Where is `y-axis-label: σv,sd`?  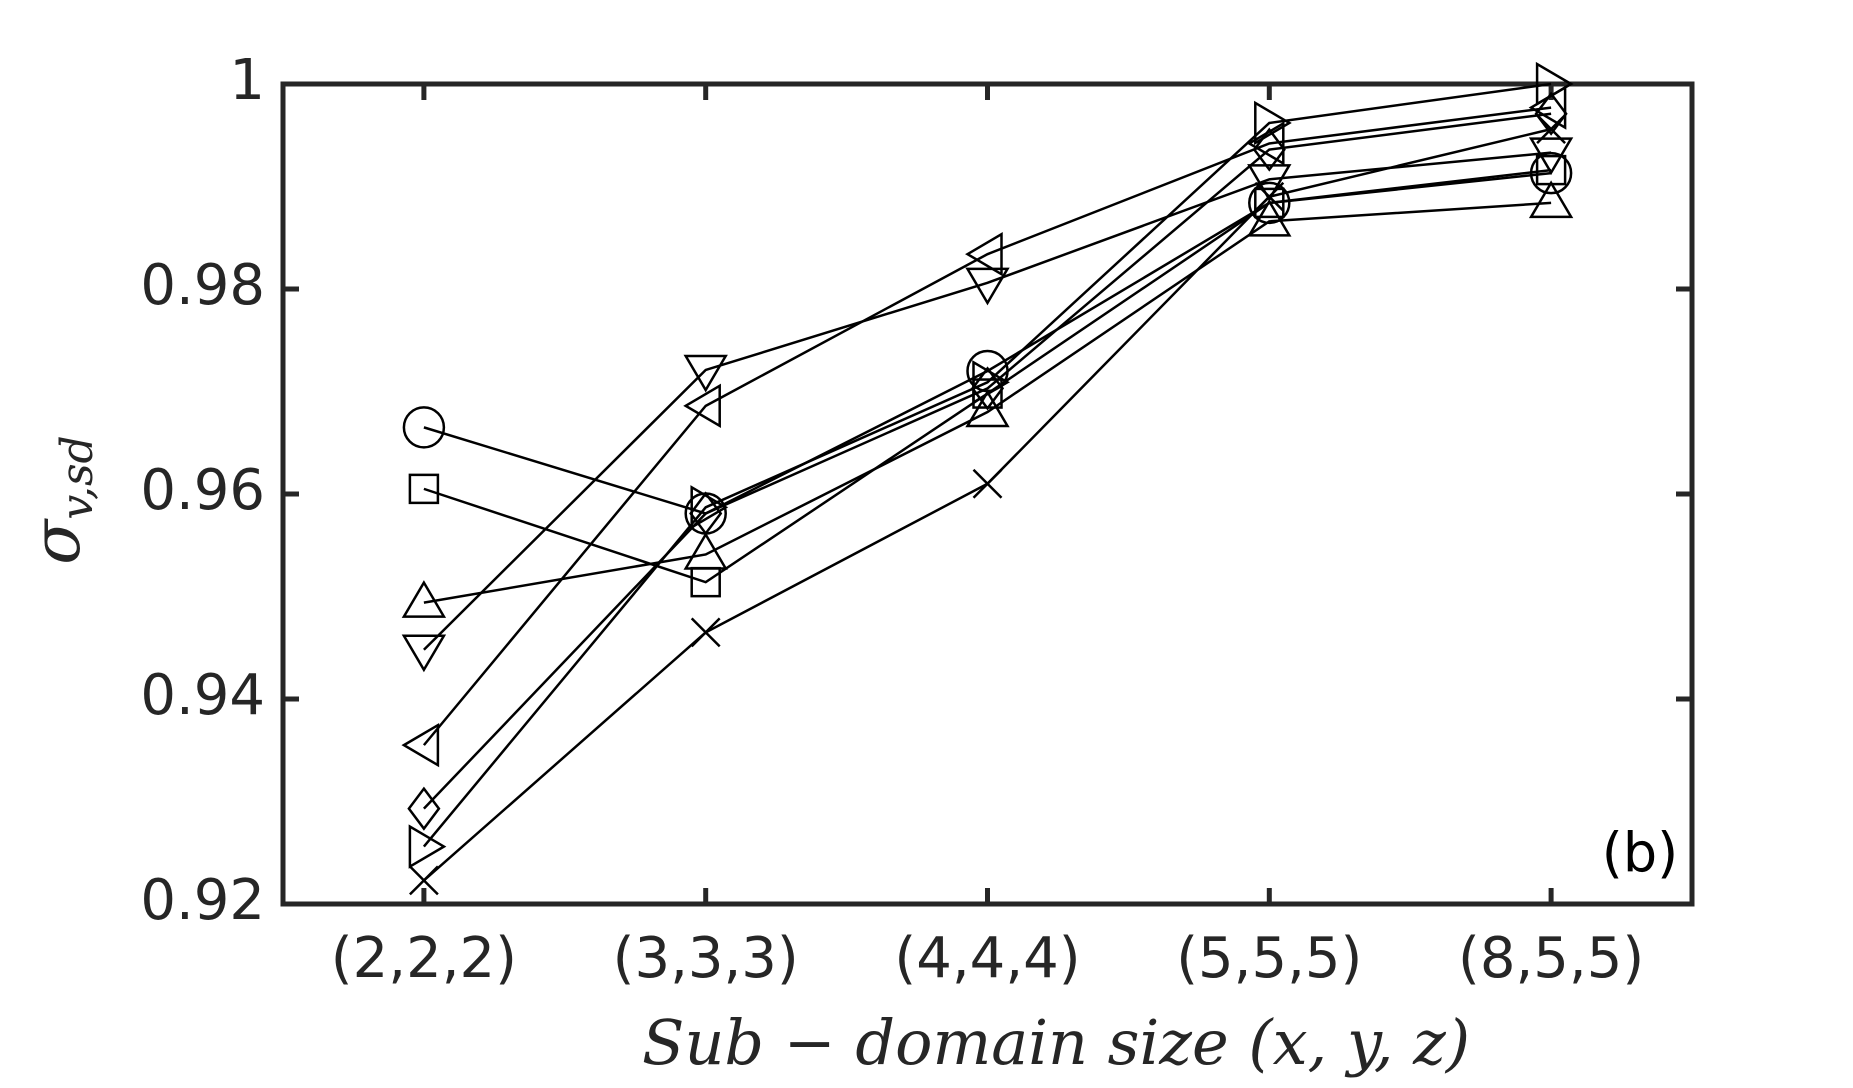
y-axis-label: σv,sd is located at coordinates (60, 499).